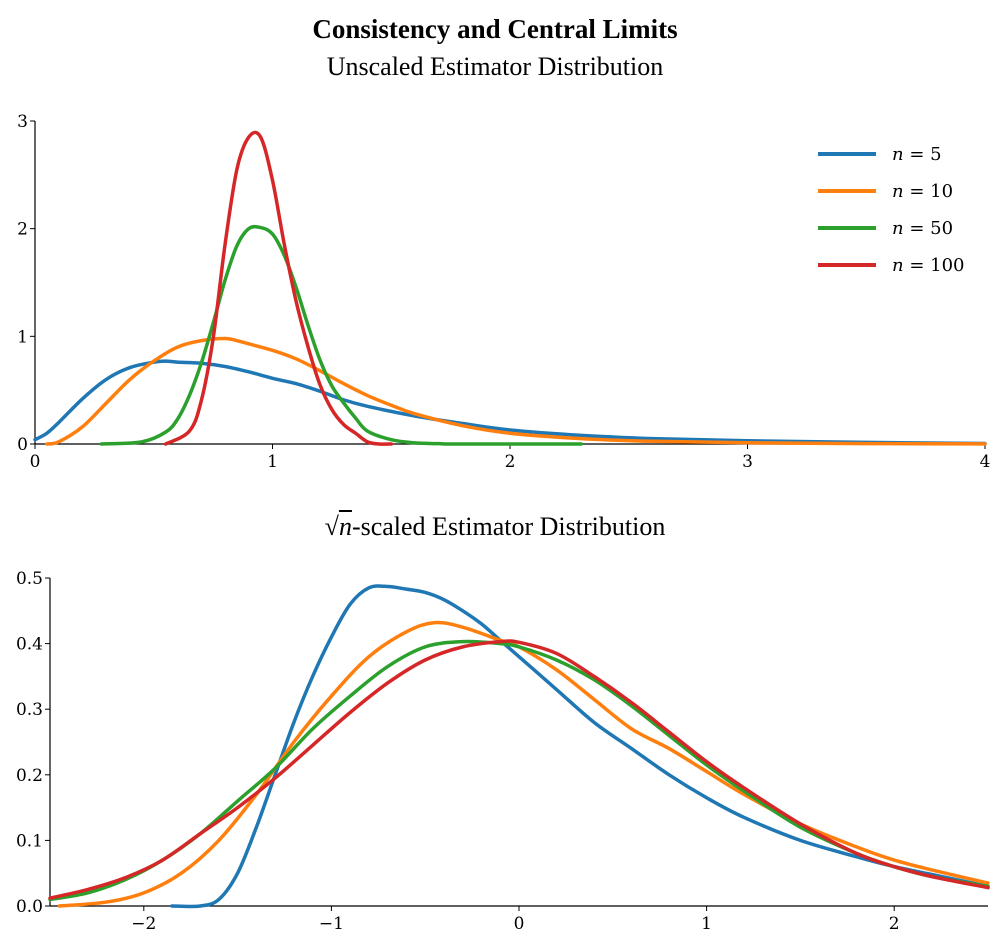  I want to click on bottom-chart-title-text: -scaled Estimator Distribution, so click(508, 526).